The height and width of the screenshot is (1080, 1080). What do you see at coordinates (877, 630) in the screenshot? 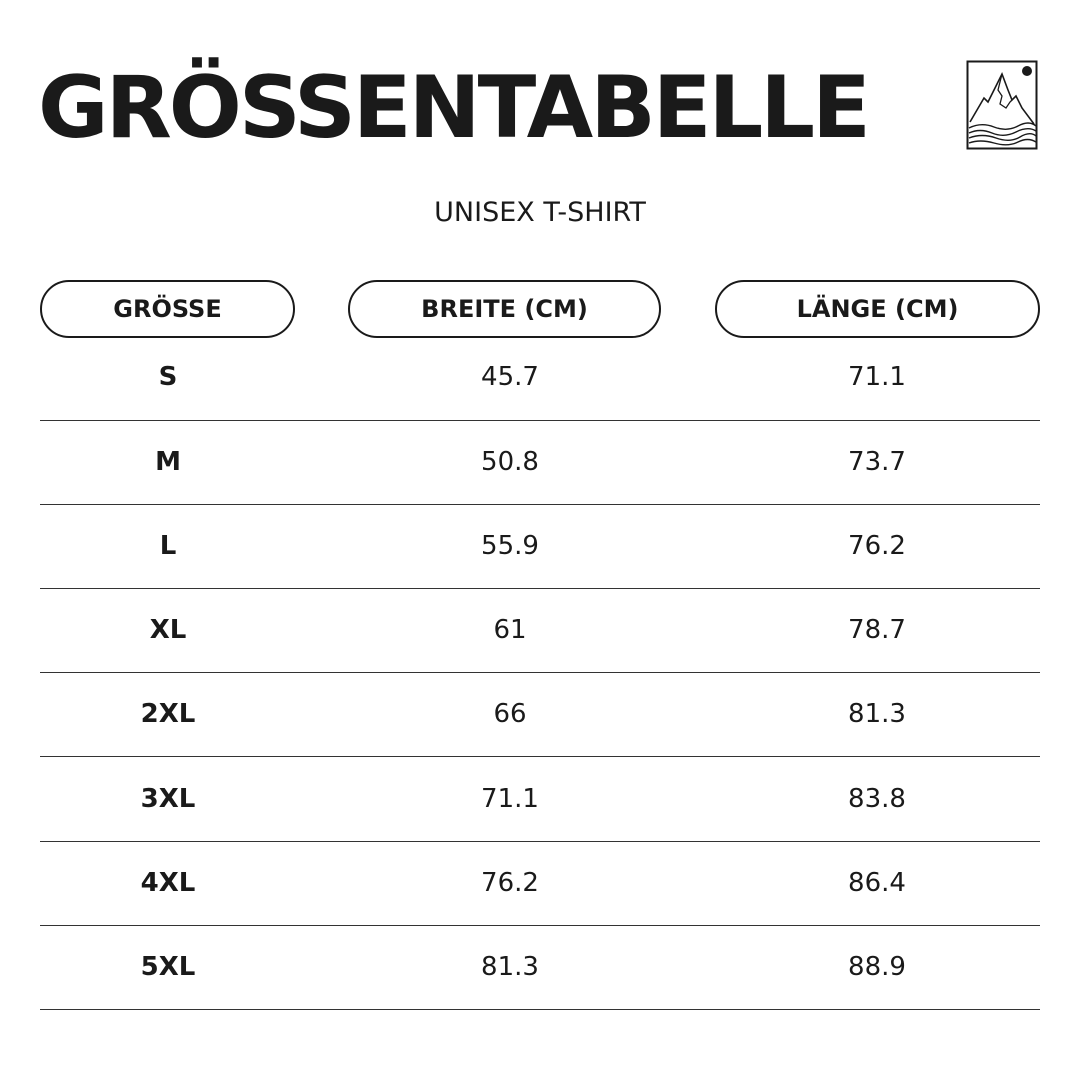
I see `length-cell: 78.7` at bounding box center [877, 630].